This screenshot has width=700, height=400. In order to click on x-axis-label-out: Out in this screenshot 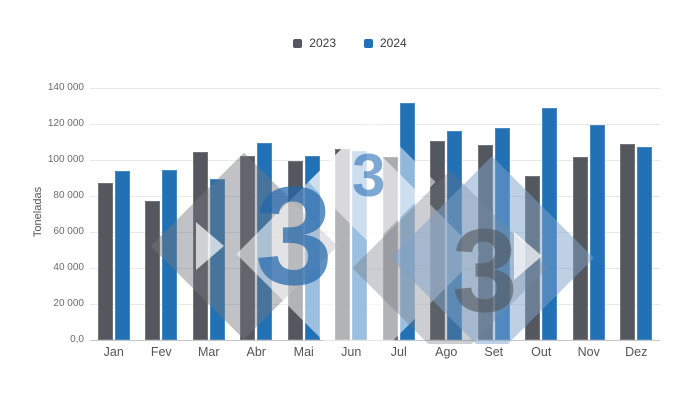, I will do `click(541, 352)`.